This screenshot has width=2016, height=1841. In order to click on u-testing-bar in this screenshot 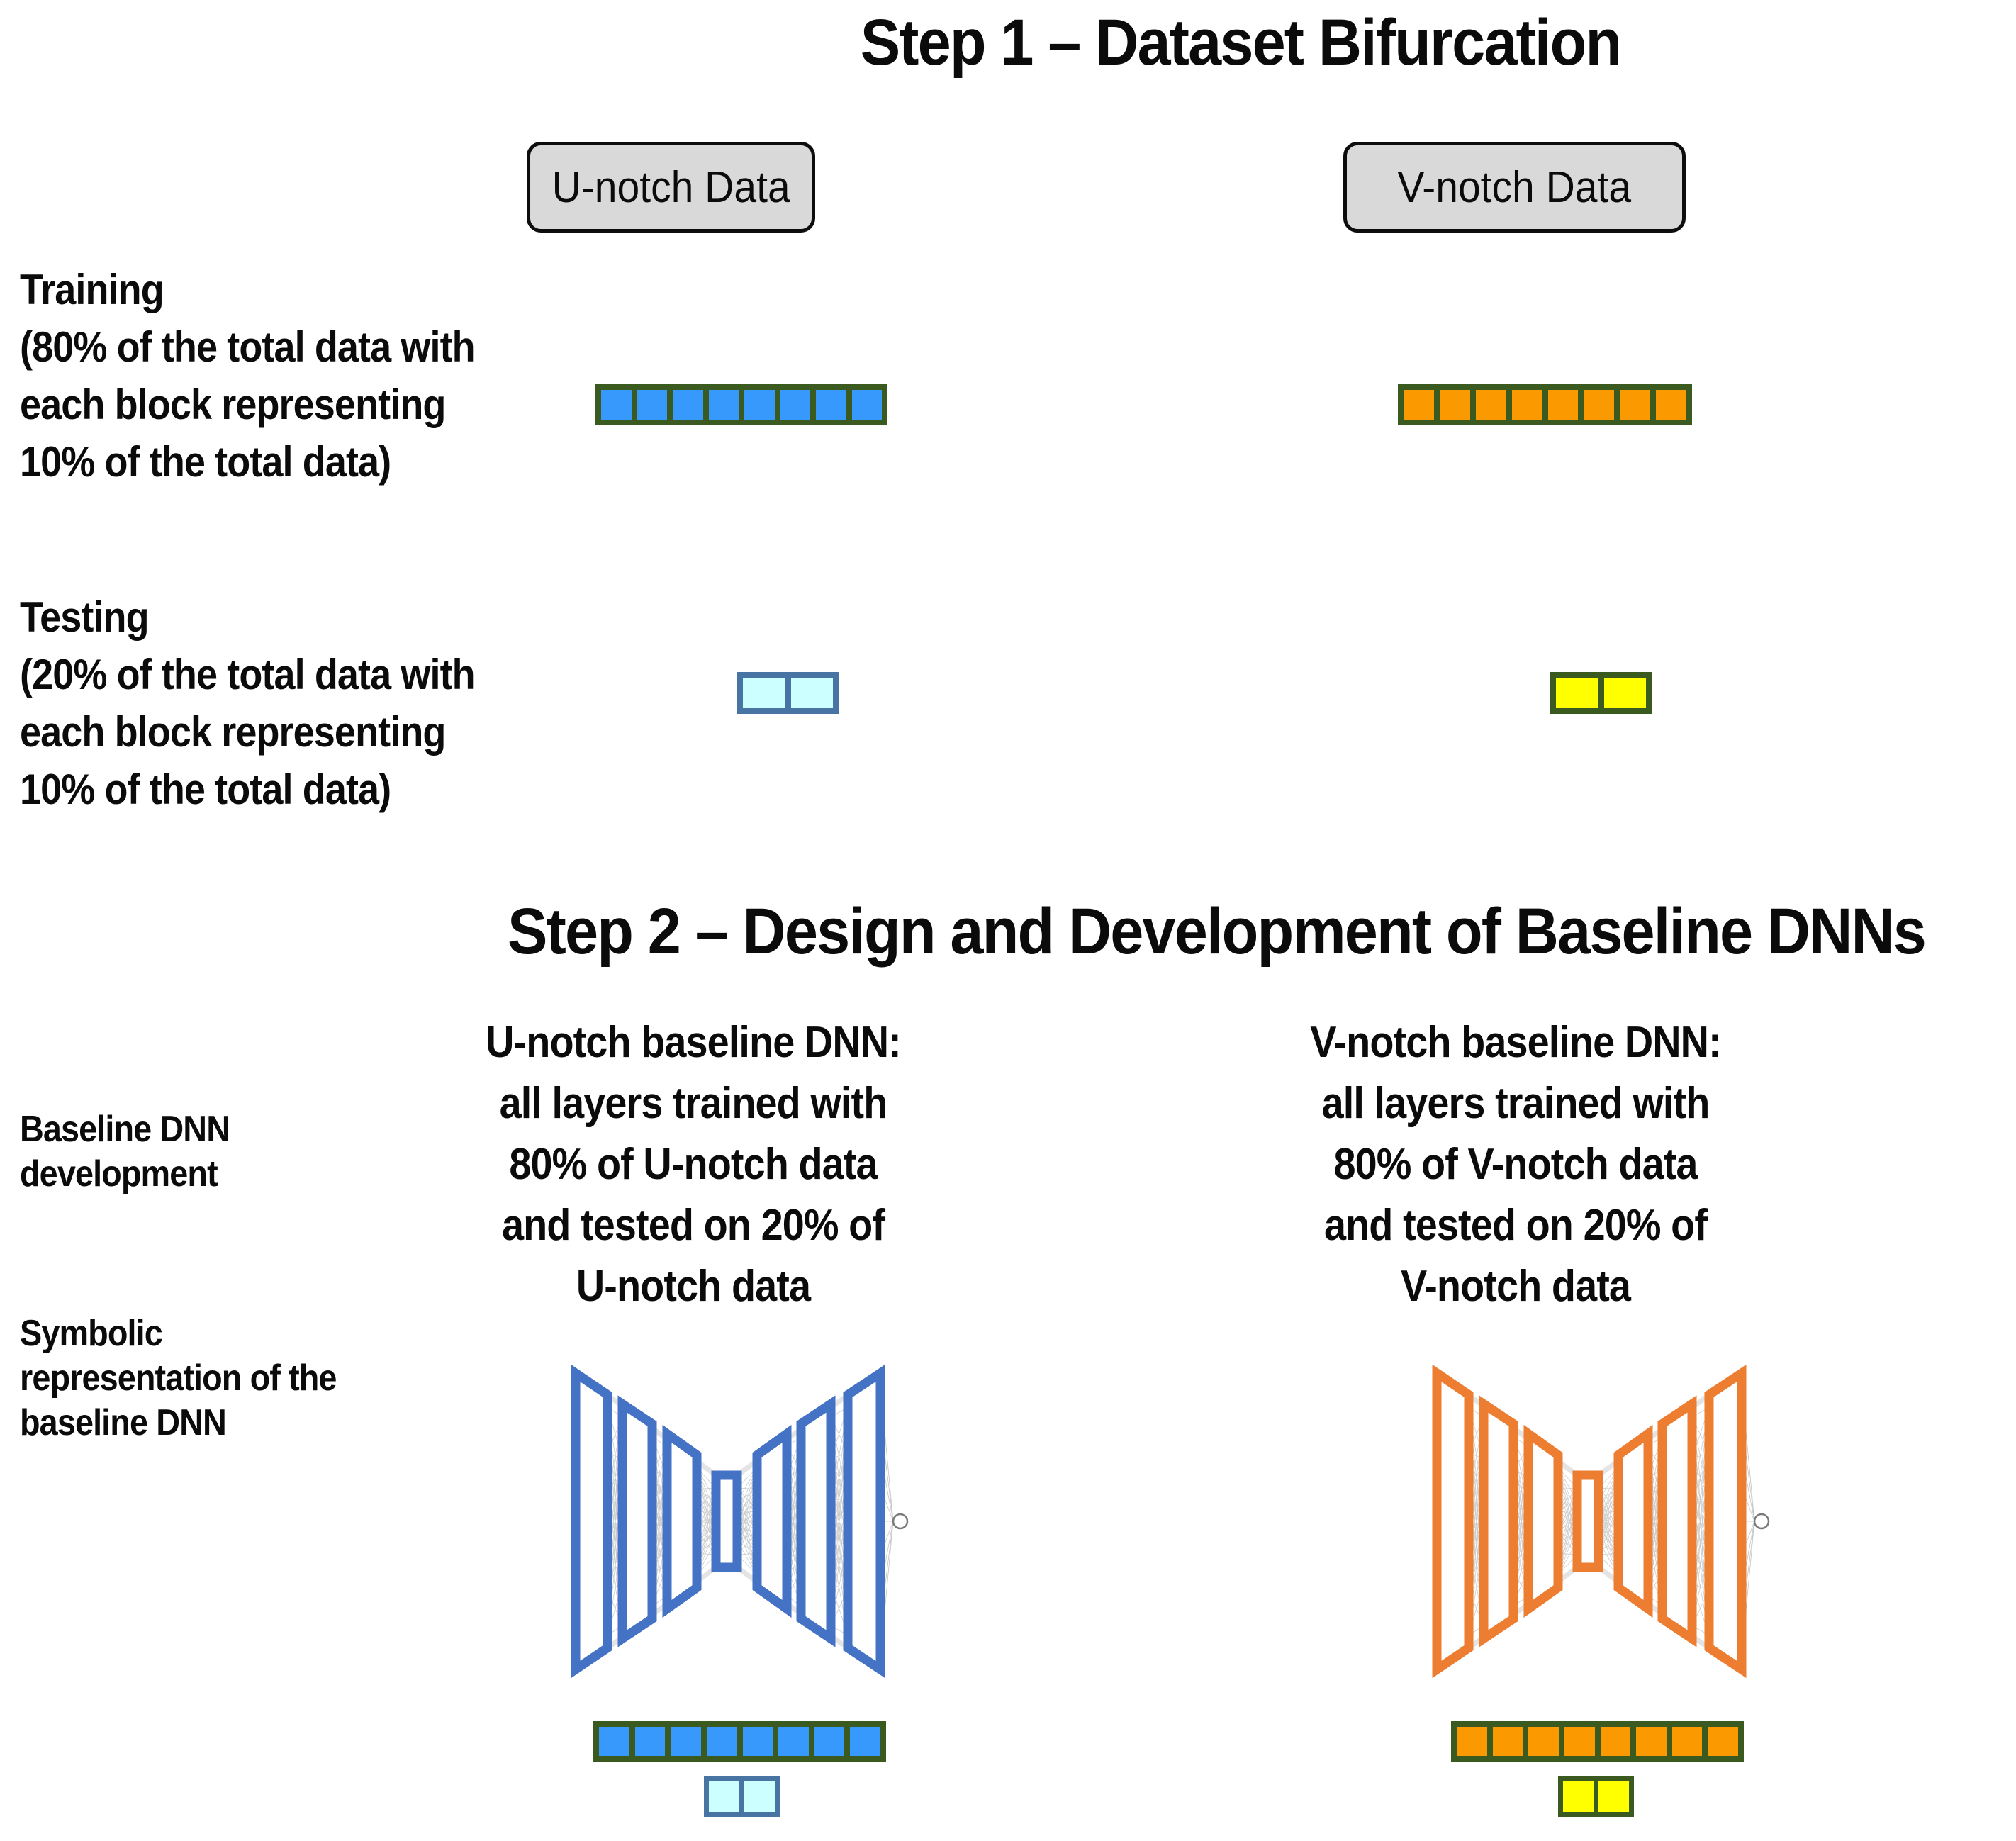, I will do `click(788, 693)`.